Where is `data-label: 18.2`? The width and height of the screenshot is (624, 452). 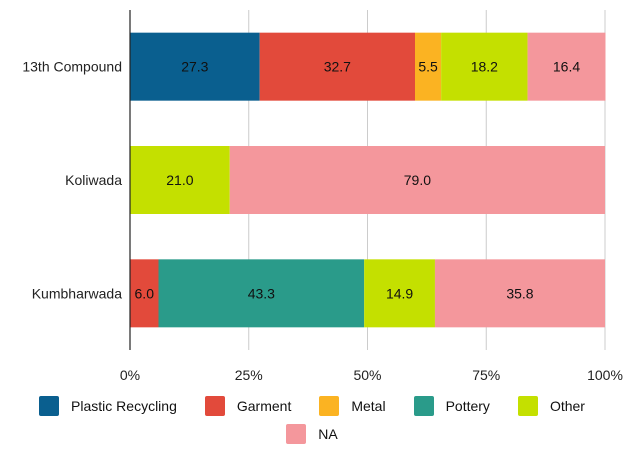 data-label: 18.2 is located at coordinates (484, 67).